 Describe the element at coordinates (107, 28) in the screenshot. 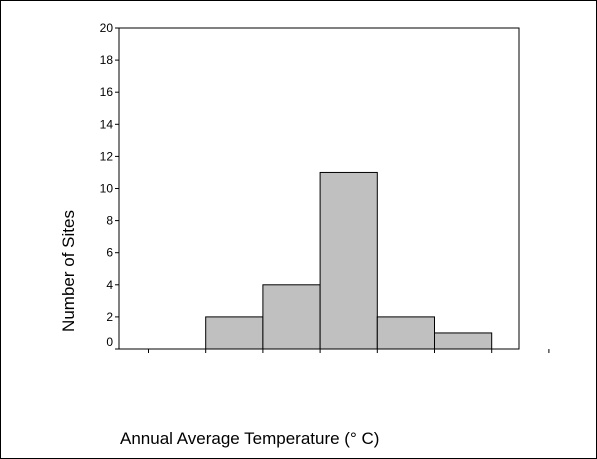

I see `y-tick-label: 20` at that location.